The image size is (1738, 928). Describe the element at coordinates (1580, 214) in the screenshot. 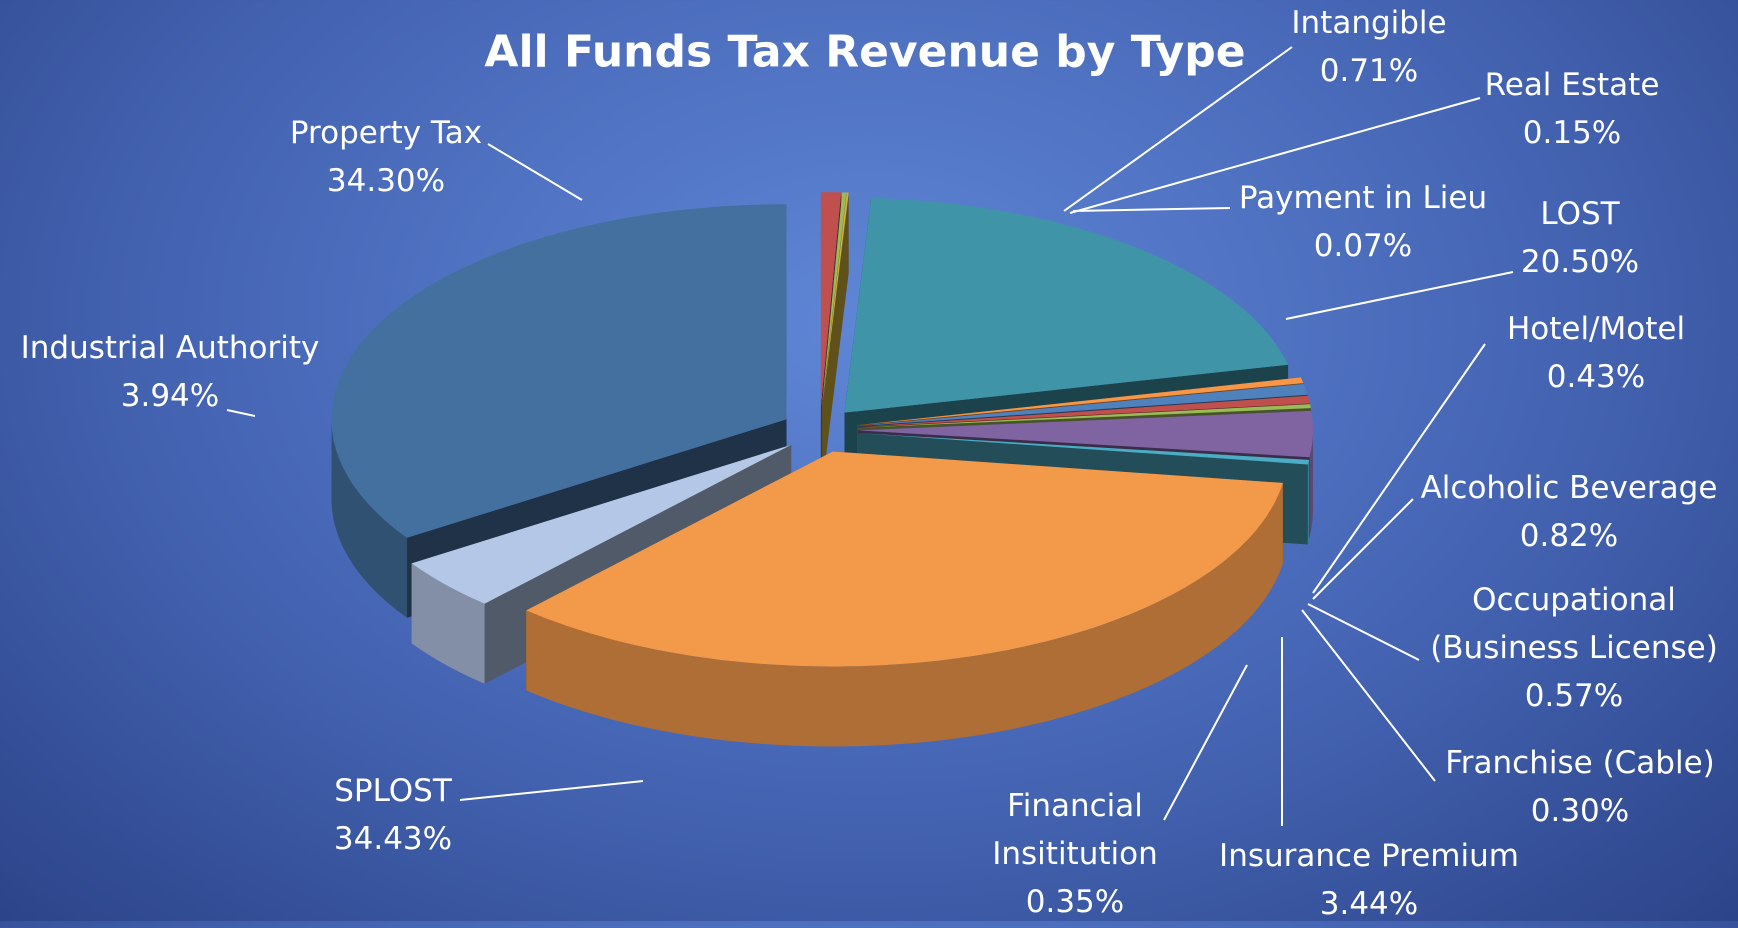

I see `category-label: LOST` at that location.